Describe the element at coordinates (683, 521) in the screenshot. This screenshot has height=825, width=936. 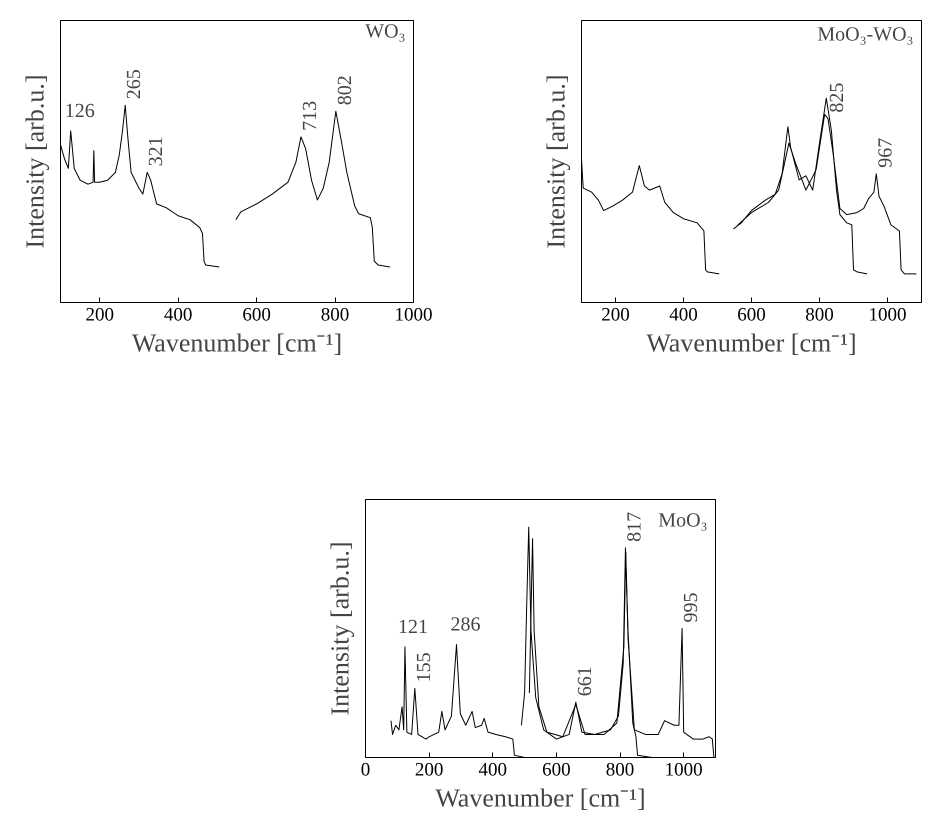
I see `chart-title: MoO₃` at that location.